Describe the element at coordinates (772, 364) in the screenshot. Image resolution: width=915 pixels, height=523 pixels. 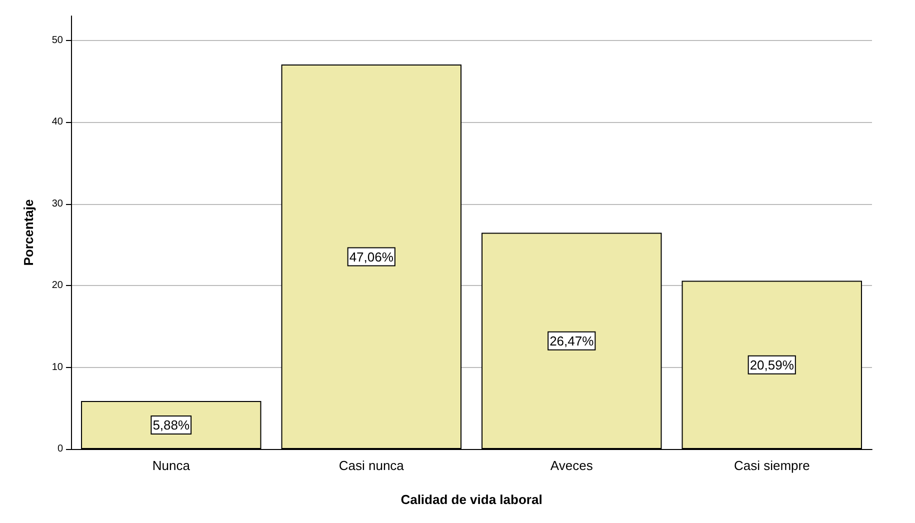
I see `data-label: 20,59%` at that location.